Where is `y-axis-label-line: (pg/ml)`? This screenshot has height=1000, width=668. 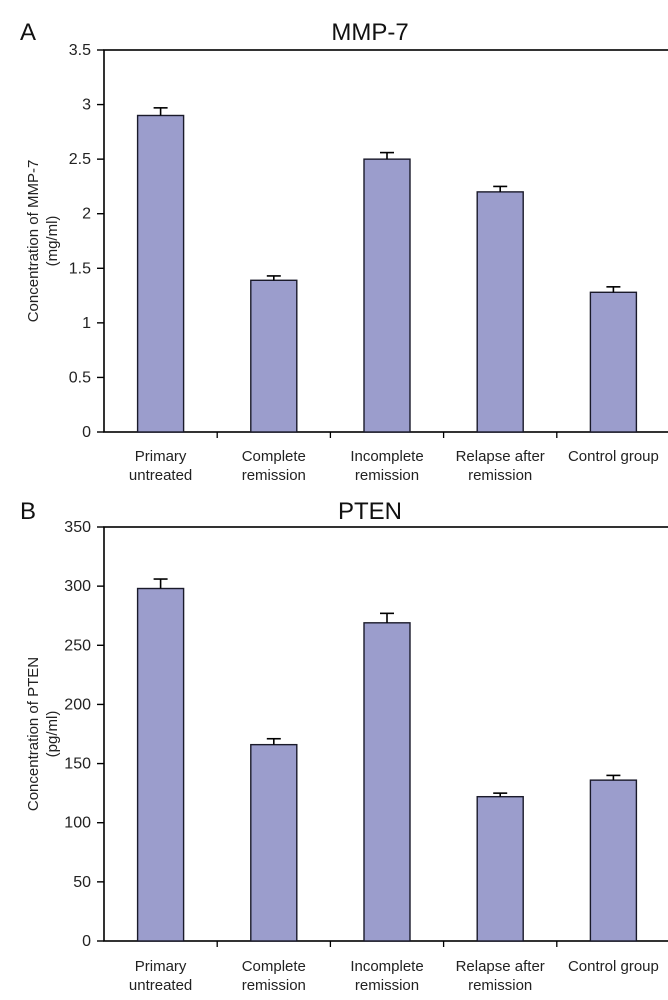
y-axis-label-line: (pg/ml) is located at coordinates (52, 734).